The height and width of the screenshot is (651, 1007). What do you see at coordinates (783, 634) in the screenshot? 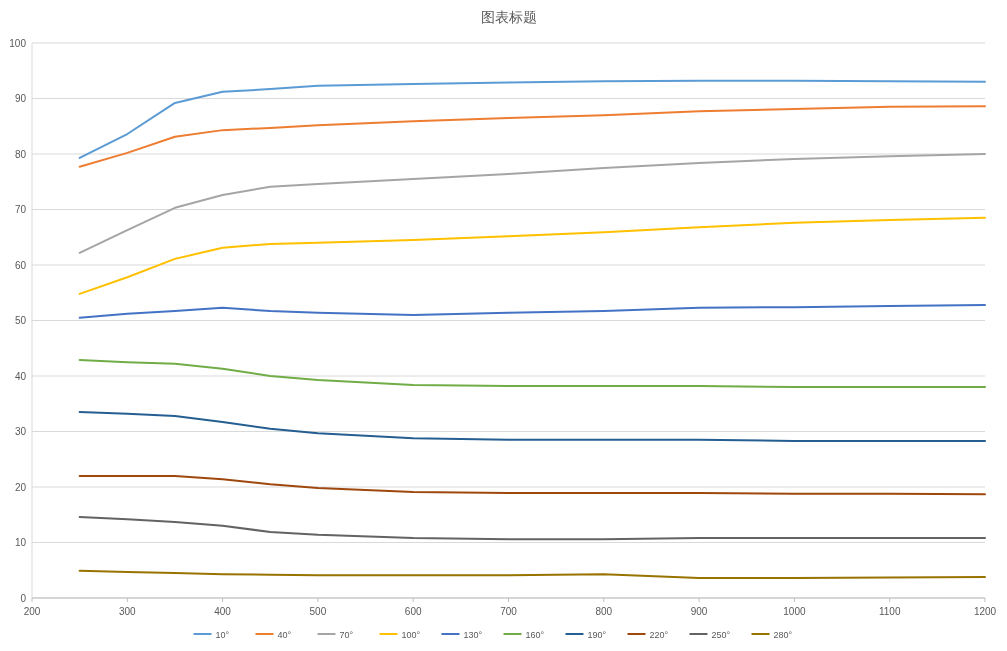
I see `legend-label: 280°` at bounding box center [783, 634].